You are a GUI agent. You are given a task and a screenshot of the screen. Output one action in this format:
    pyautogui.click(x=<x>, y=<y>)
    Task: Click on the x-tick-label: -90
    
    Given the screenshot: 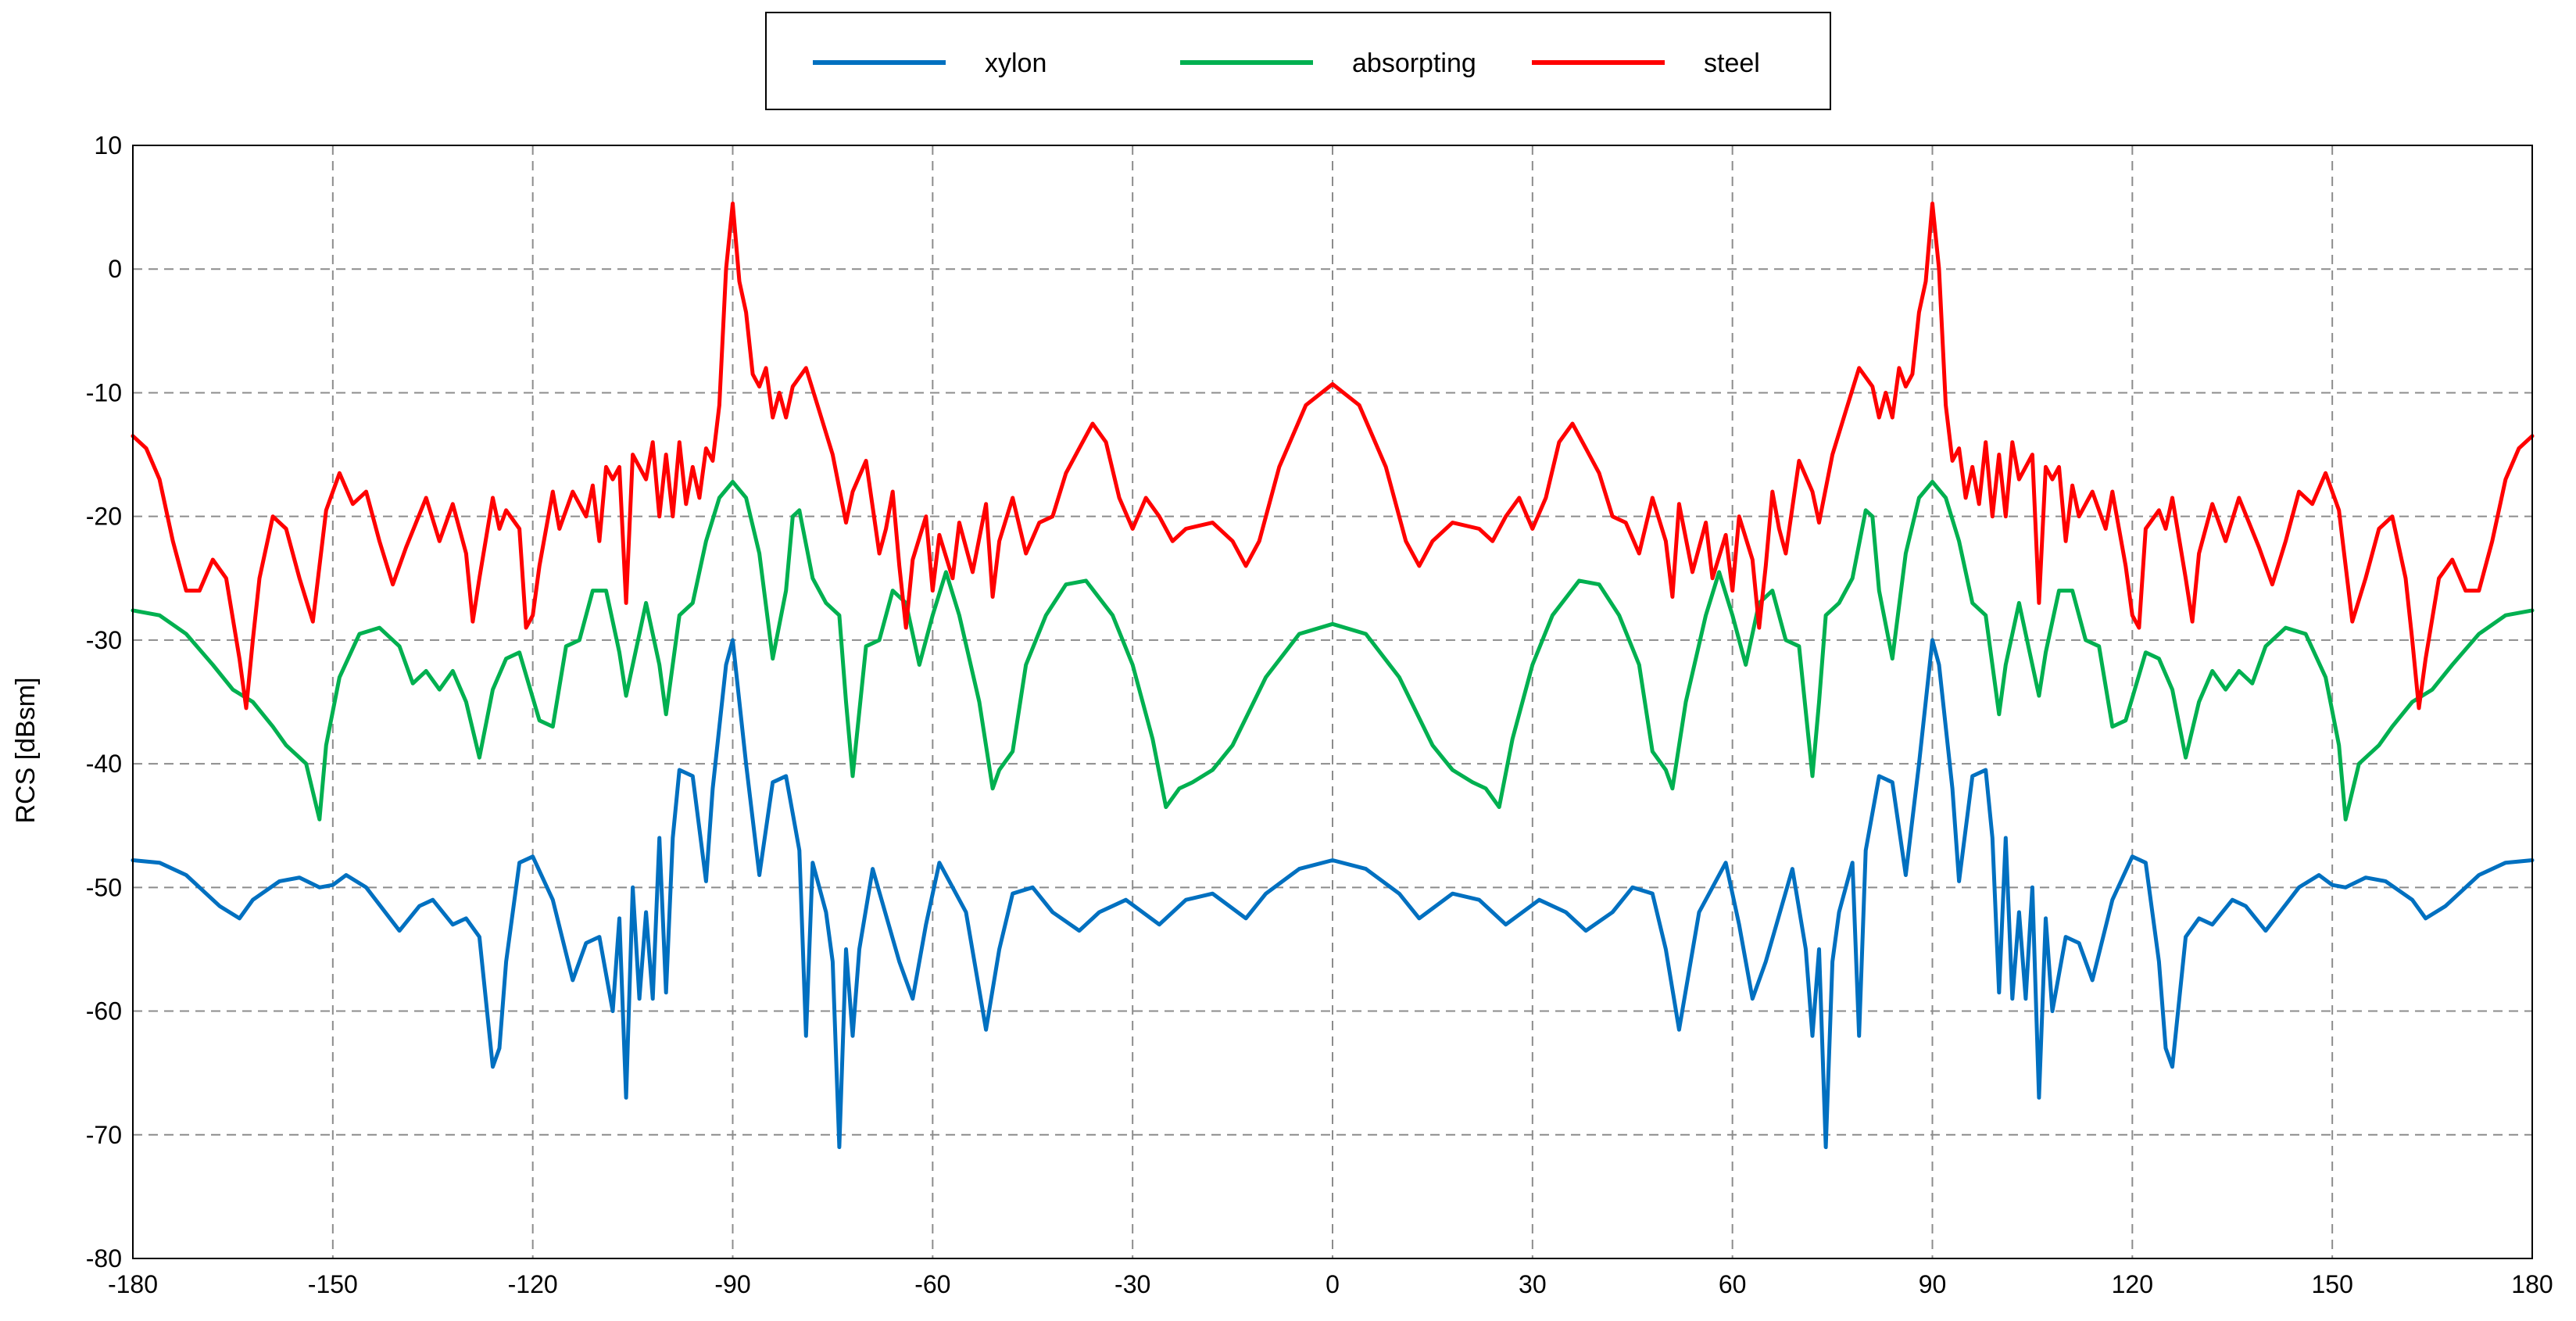 What is the action you would take?
    pyautogui.click(x=732, y=1284)
    